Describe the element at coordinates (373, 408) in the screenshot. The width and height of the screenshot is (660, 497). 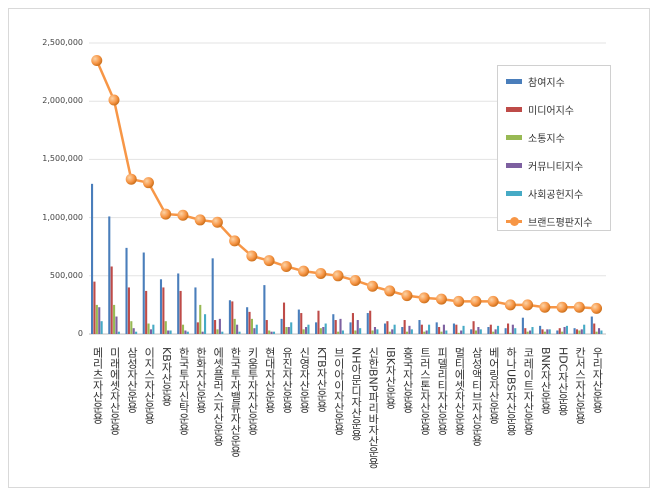
I see `x-tick-label: 신한BNP파리바자산운용` at that location.